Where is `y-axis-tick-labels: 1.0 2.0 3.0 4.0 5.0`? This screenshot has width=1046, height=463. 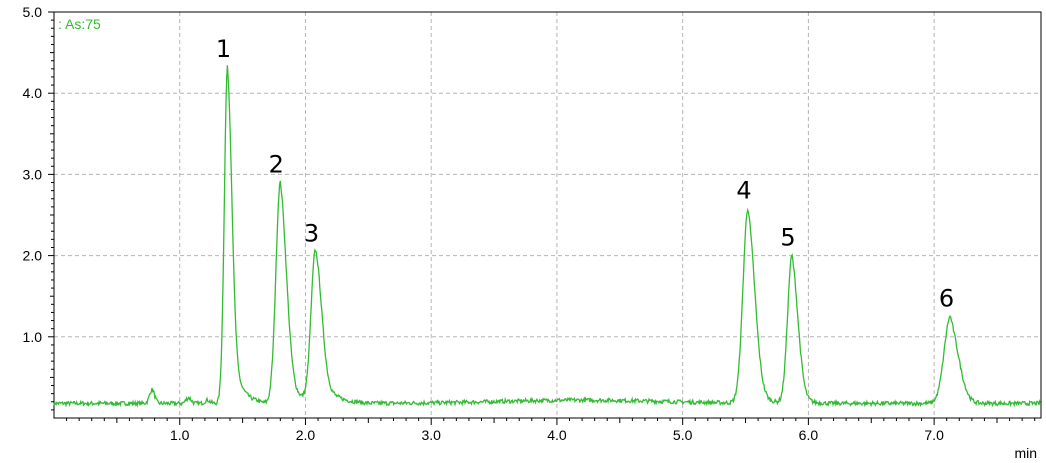
y-axis-tick-labels: 1.0 2.0 3.0 4.0 5.0 is located at coordinates (33, 174).